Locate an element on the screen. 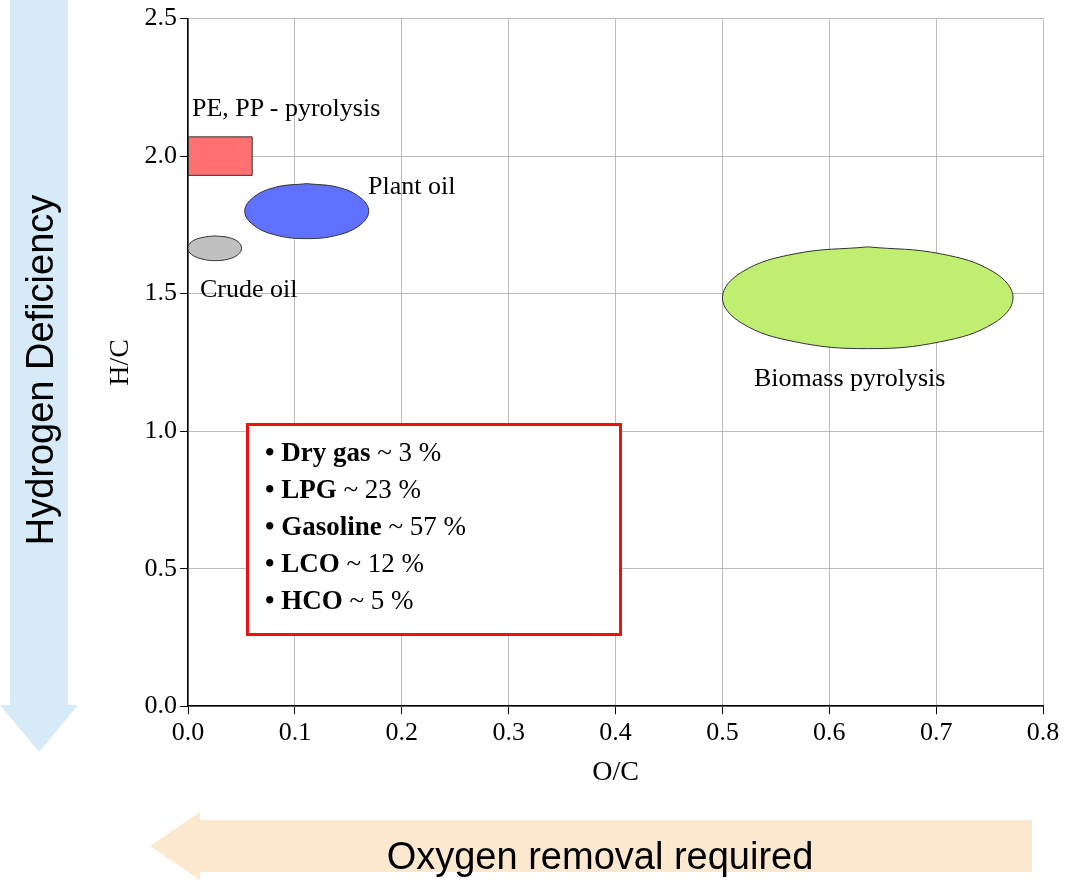  annotation: • LCO ~ 12 % is located at coordinates (345, 563).